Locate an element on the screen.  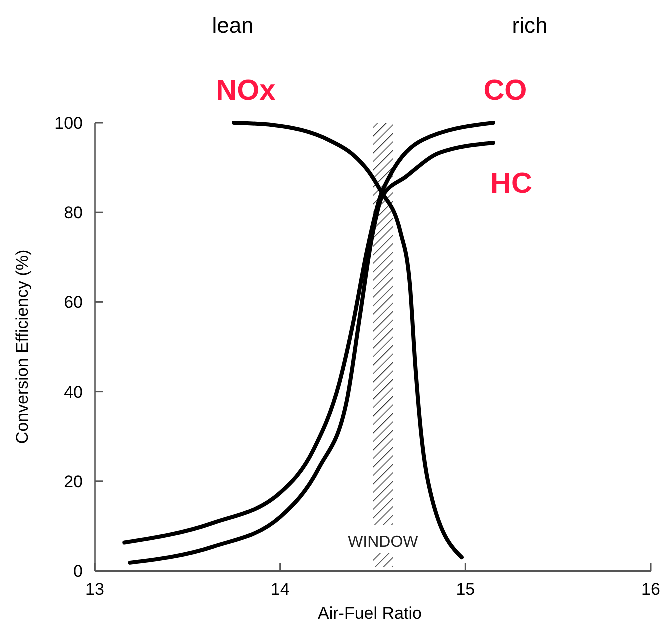
x-tick-label: 14 is located at coordinates (280, 589).